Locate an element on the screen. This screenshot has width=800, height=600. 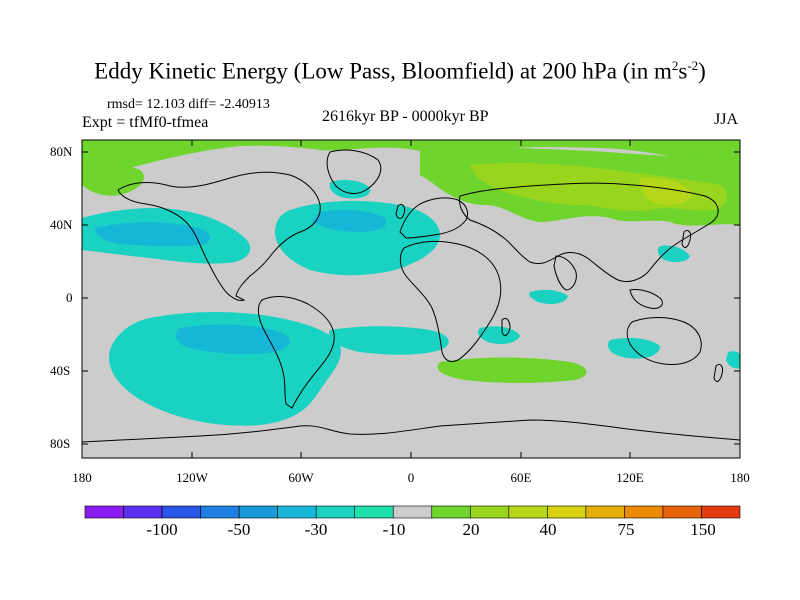
lon-label-120w: 120W is located at coordinates (192, 477).